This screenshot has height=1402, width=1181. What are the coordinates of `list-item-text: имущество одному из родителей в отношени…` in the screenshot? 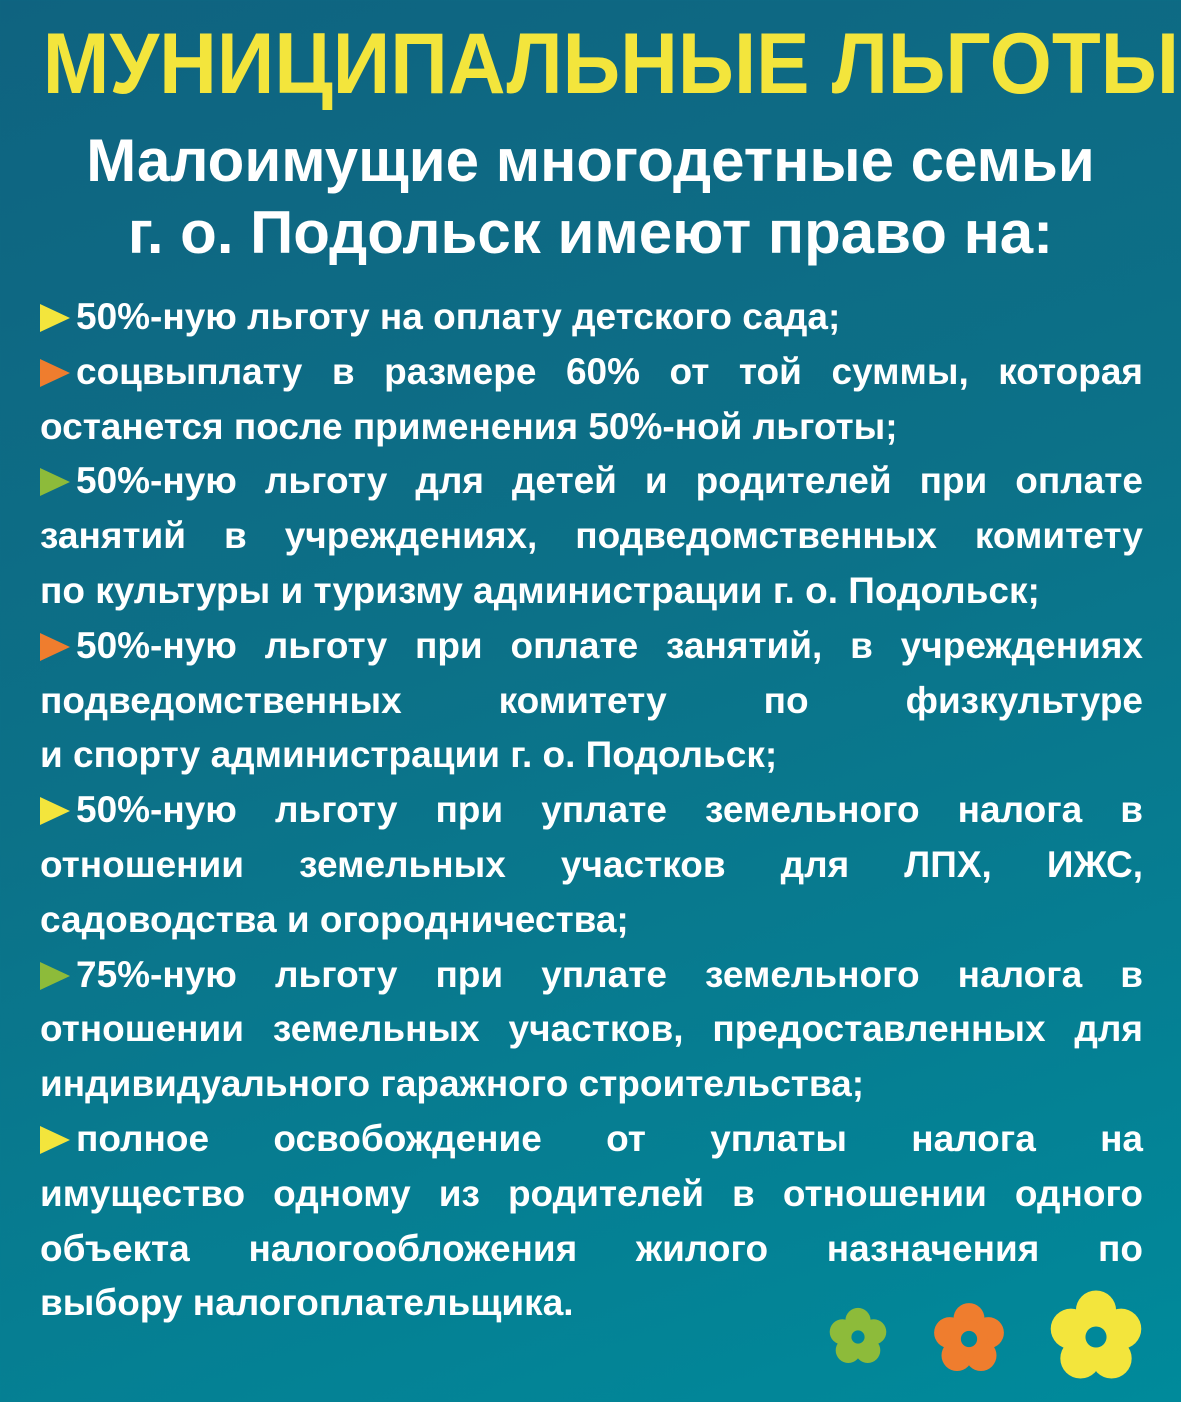 It's located at (591, 1193).